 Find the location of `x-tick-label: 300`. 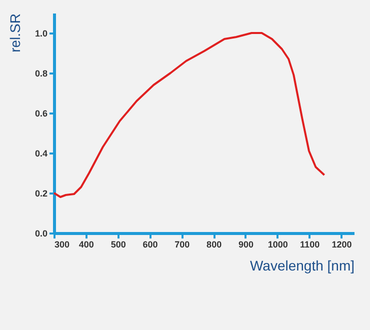

x-tick-label: 300 is located at coordinates (62, 245).